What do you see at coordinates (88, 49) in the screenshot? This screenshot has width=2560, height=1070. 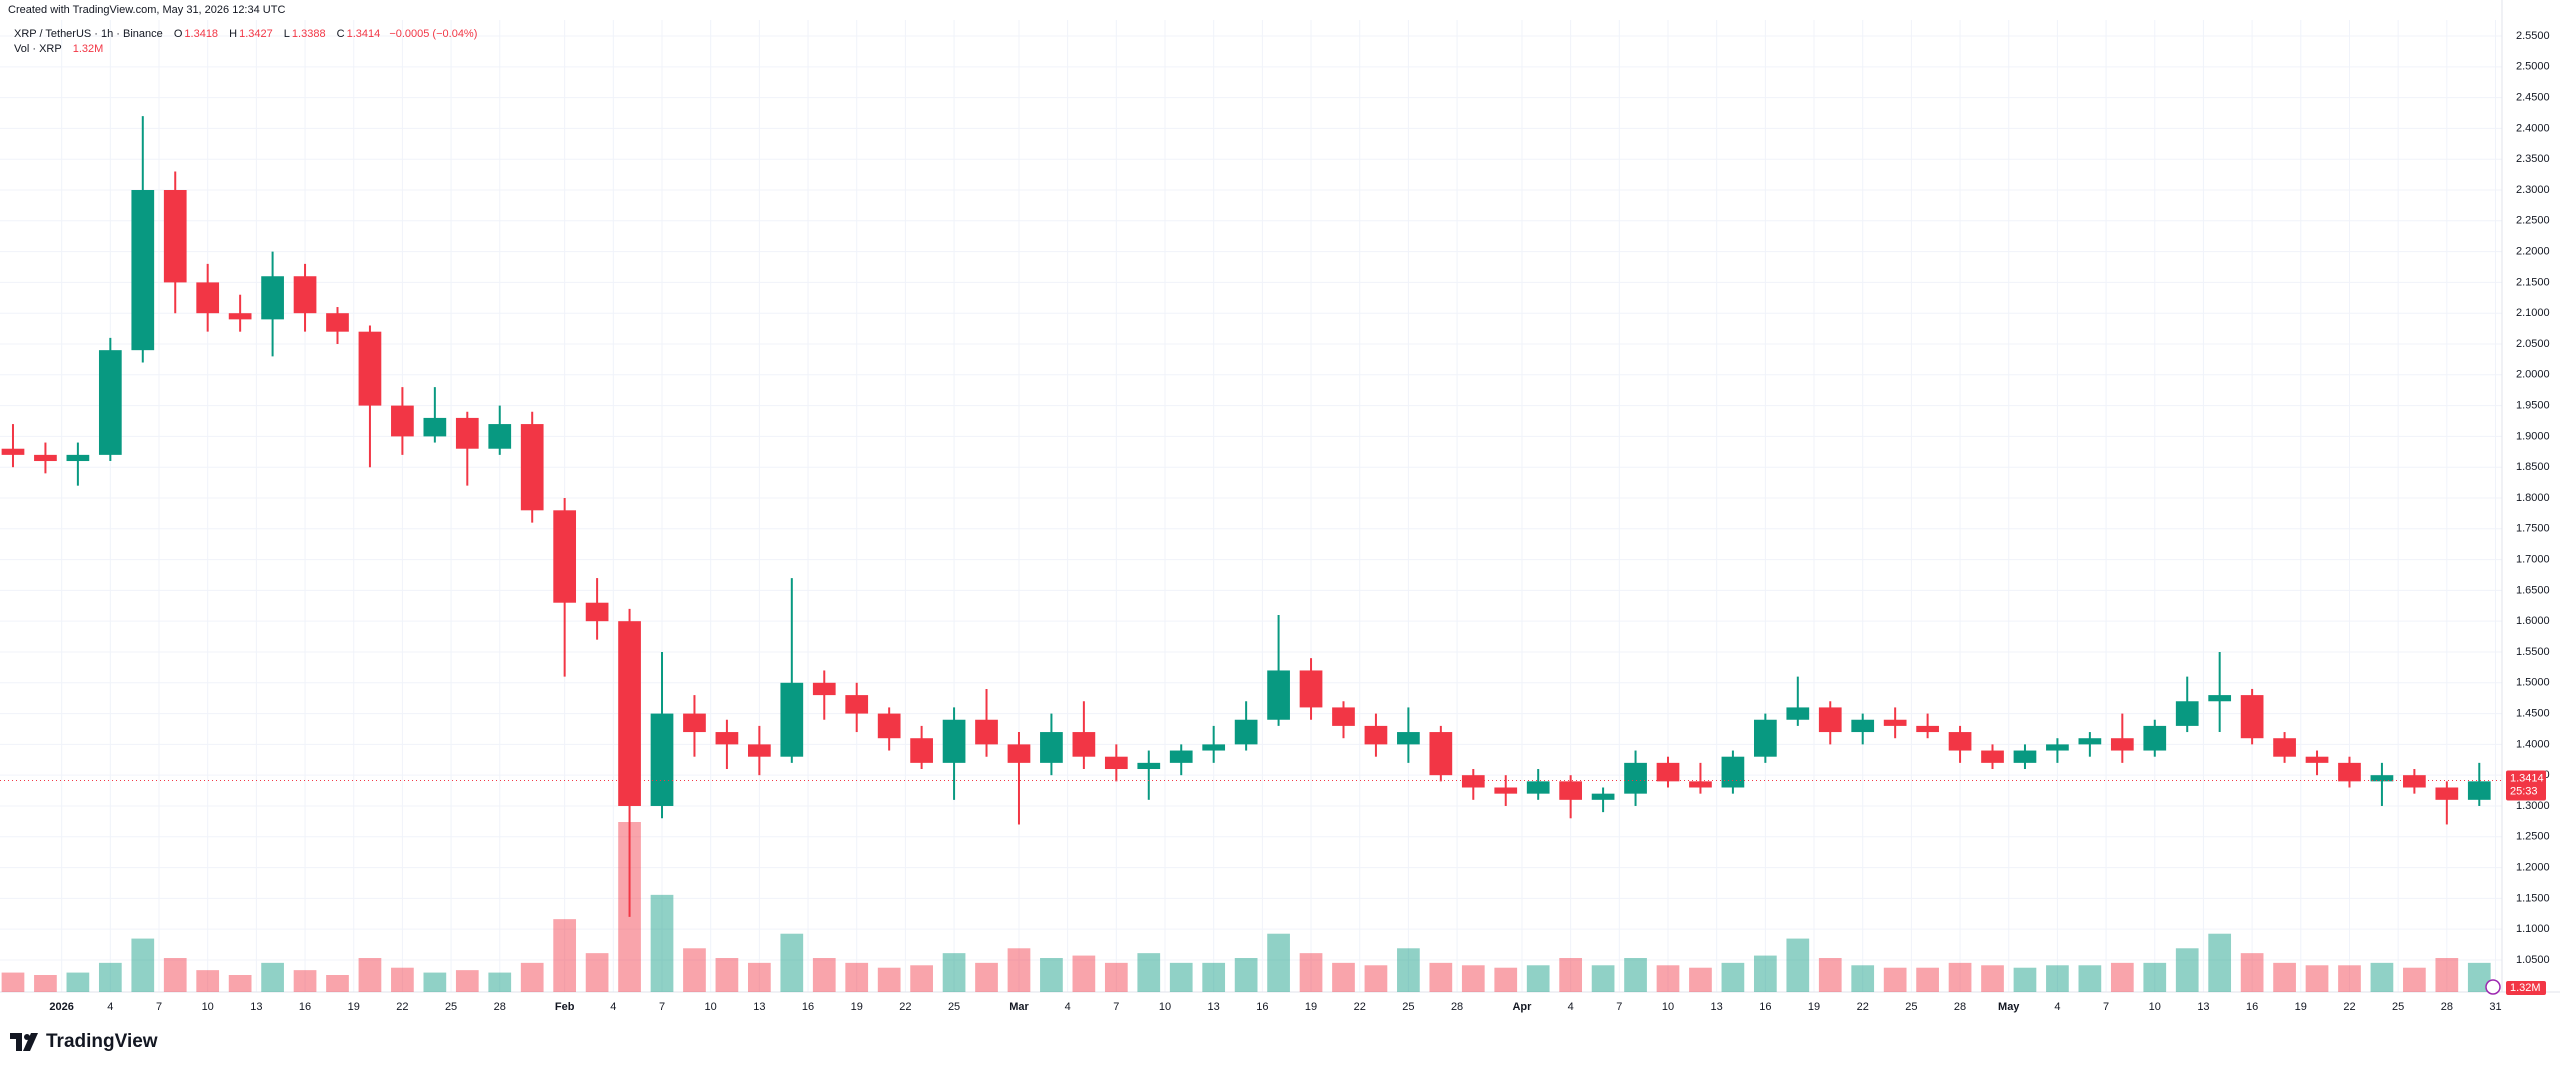 I see `volume-value: 1.32M` at bounding box center [88, 49].